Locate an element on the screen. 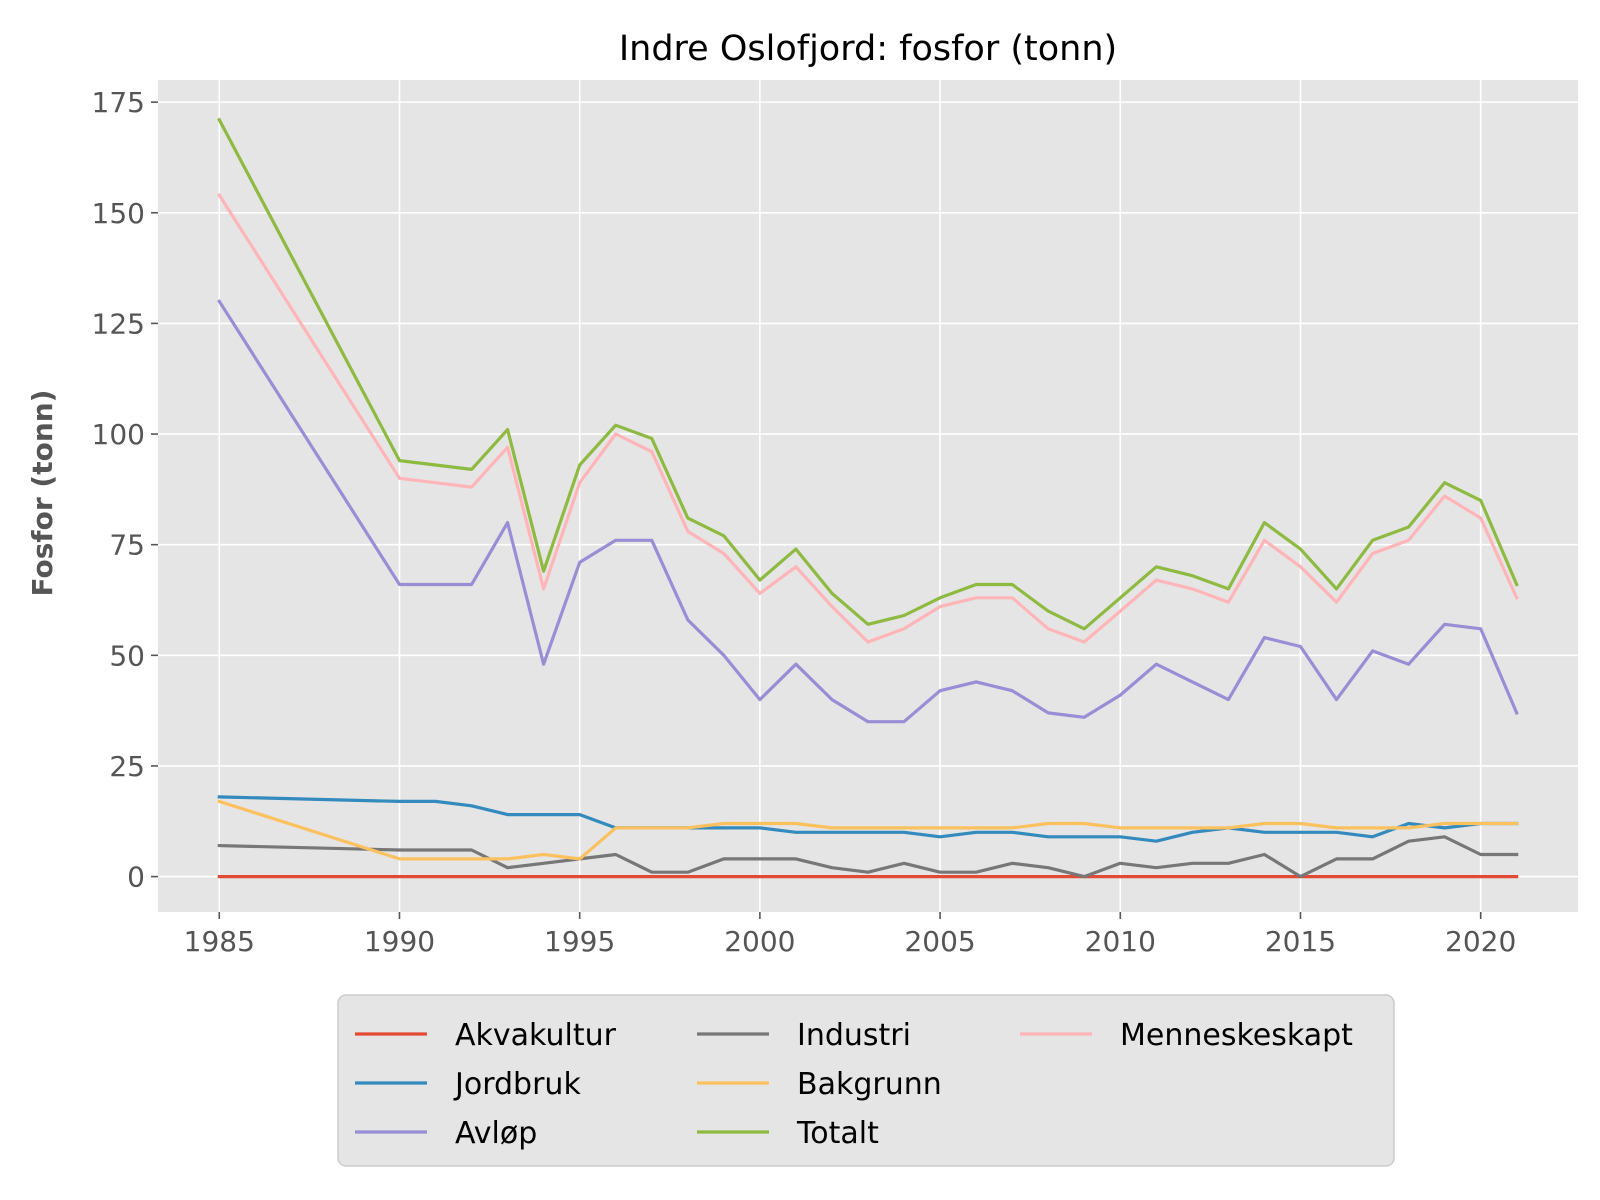 This screenshot has height=1200, width=1600. series-line-bakgrunn is located at coordinates (868, 830).